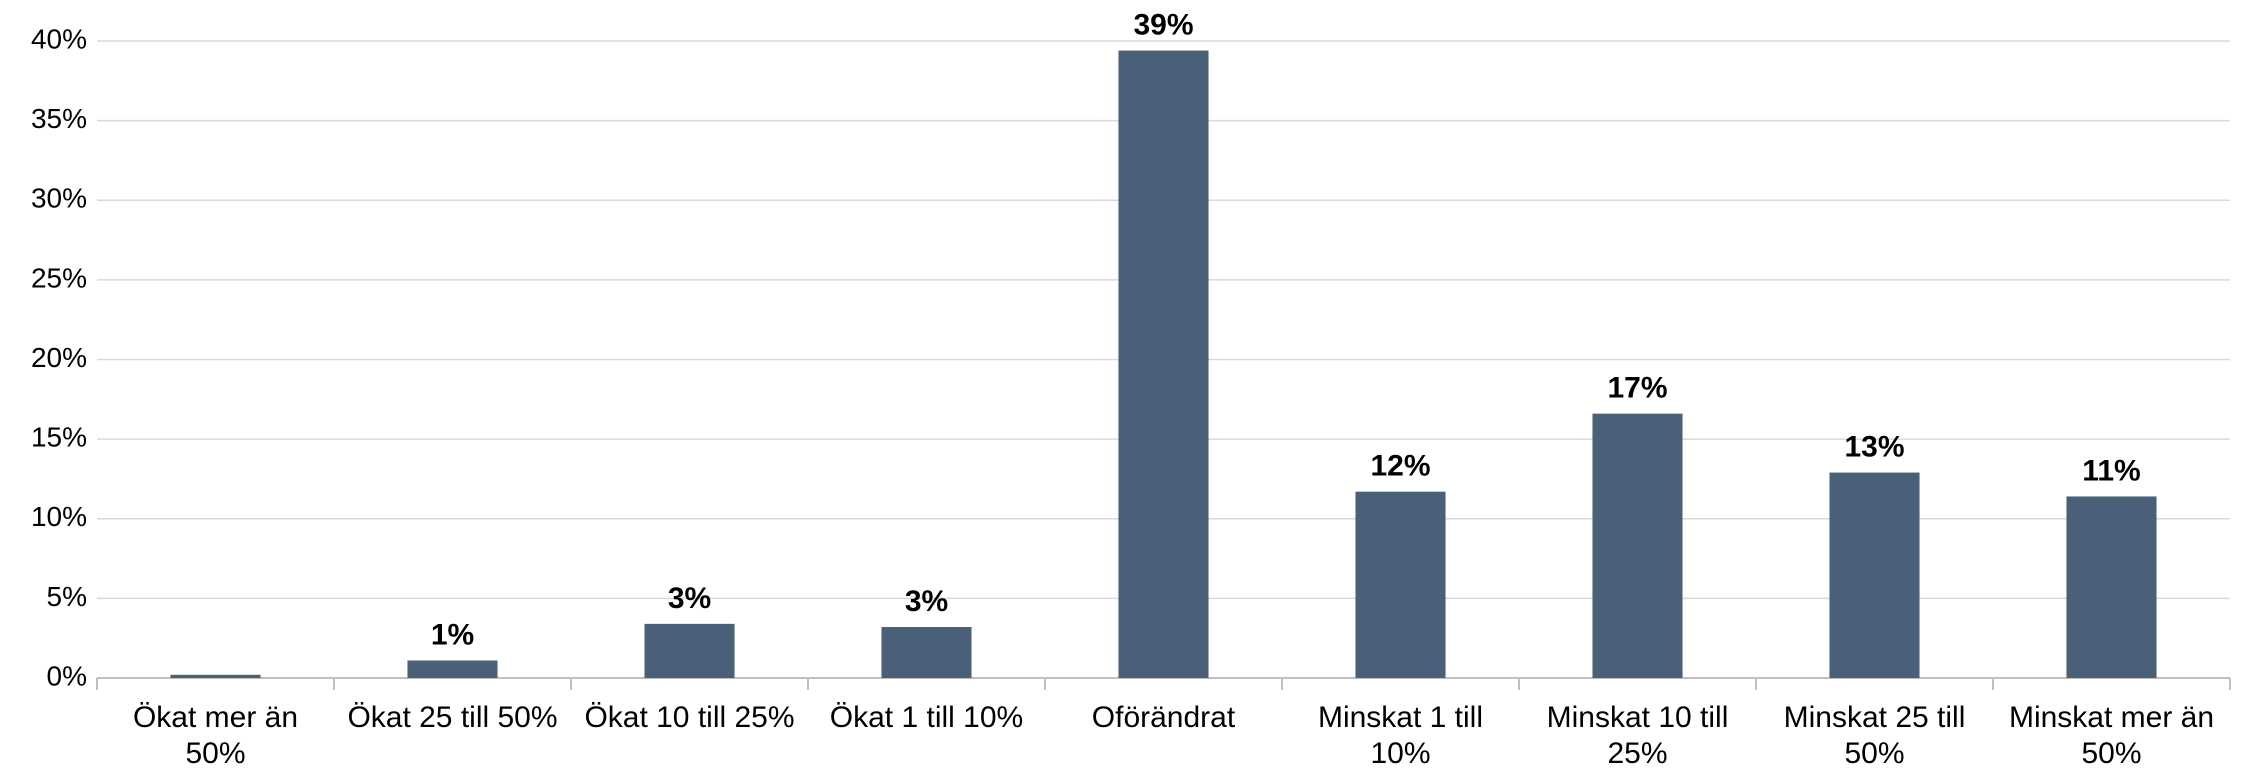 Image resolution: width=2244 pixels, height=769 pixels. Describe the element at coordinates (215, 735) in the screenshot. I see `x-tick-label: Ökat mer än 50%` at that location.